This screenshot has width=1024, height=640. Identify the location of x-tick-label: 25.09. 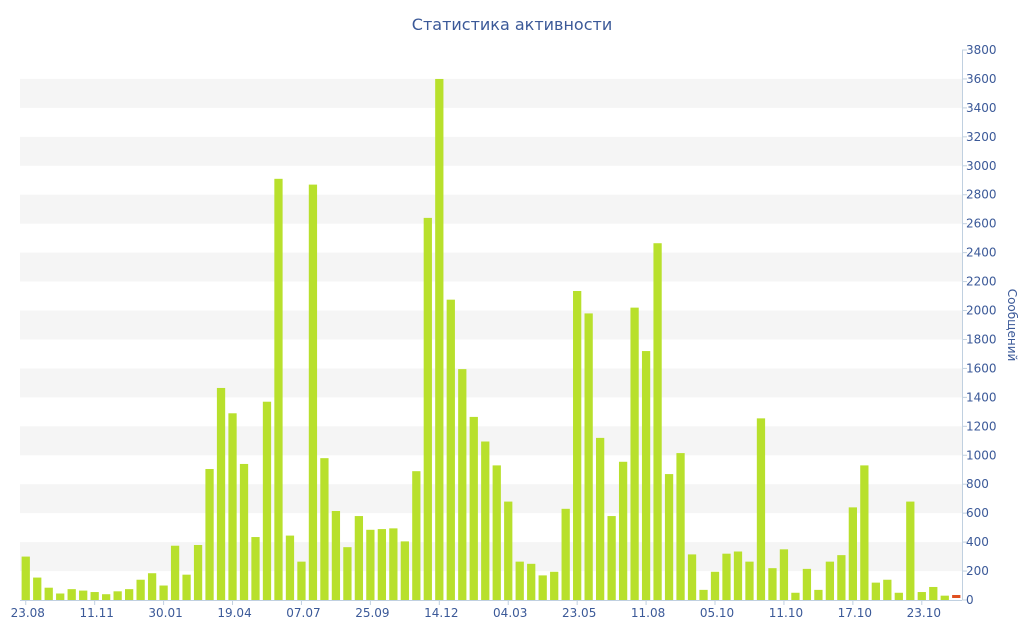
(372, 613).